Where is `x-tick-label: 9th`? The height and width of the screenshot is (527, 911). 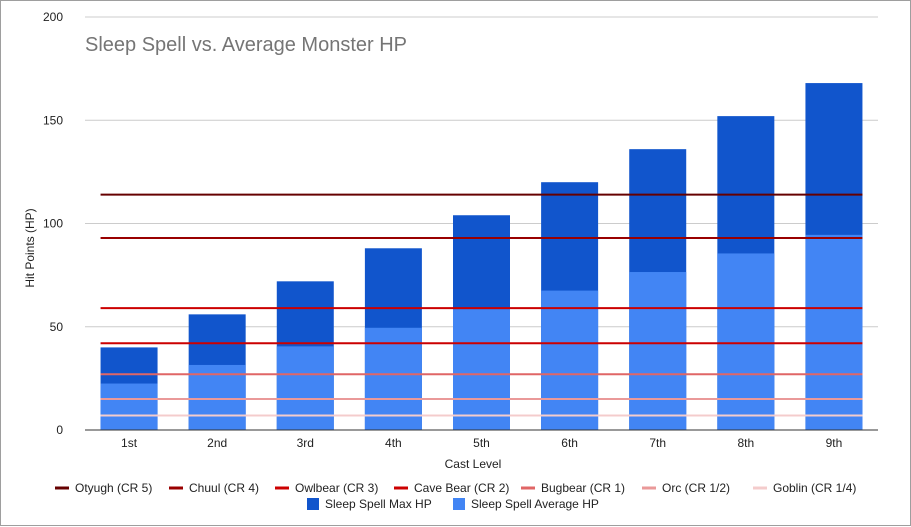
x-tick-label: 9th is located at coordinates (834, 443).